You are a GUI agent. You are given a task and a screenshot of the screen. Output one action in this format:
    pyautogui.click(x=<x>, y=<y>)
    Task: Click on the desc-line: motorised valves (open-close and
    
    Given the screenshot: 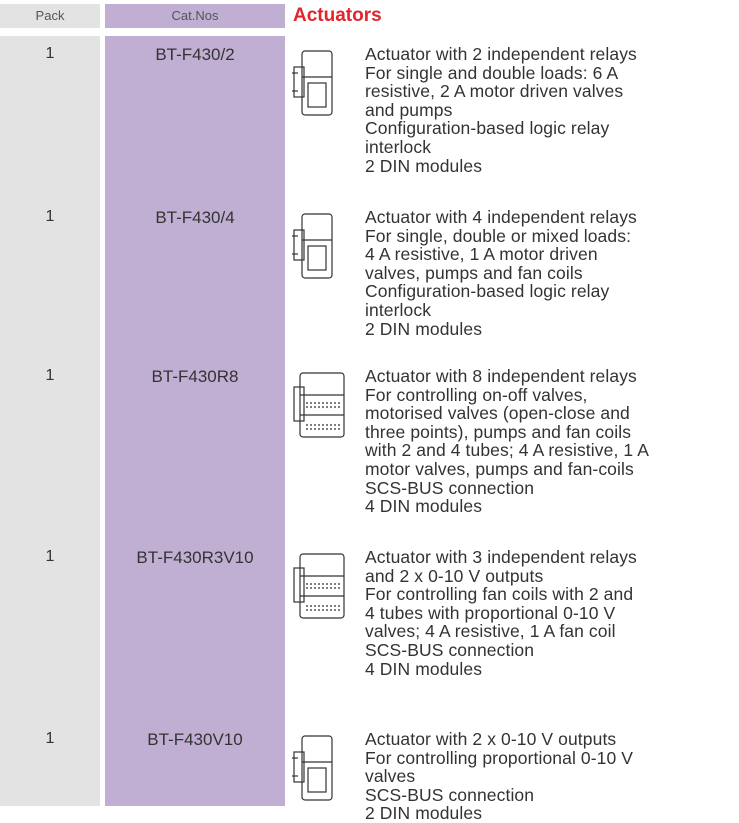 What is the action you would take?
    pyautogui.click(x=497, y=413)
    